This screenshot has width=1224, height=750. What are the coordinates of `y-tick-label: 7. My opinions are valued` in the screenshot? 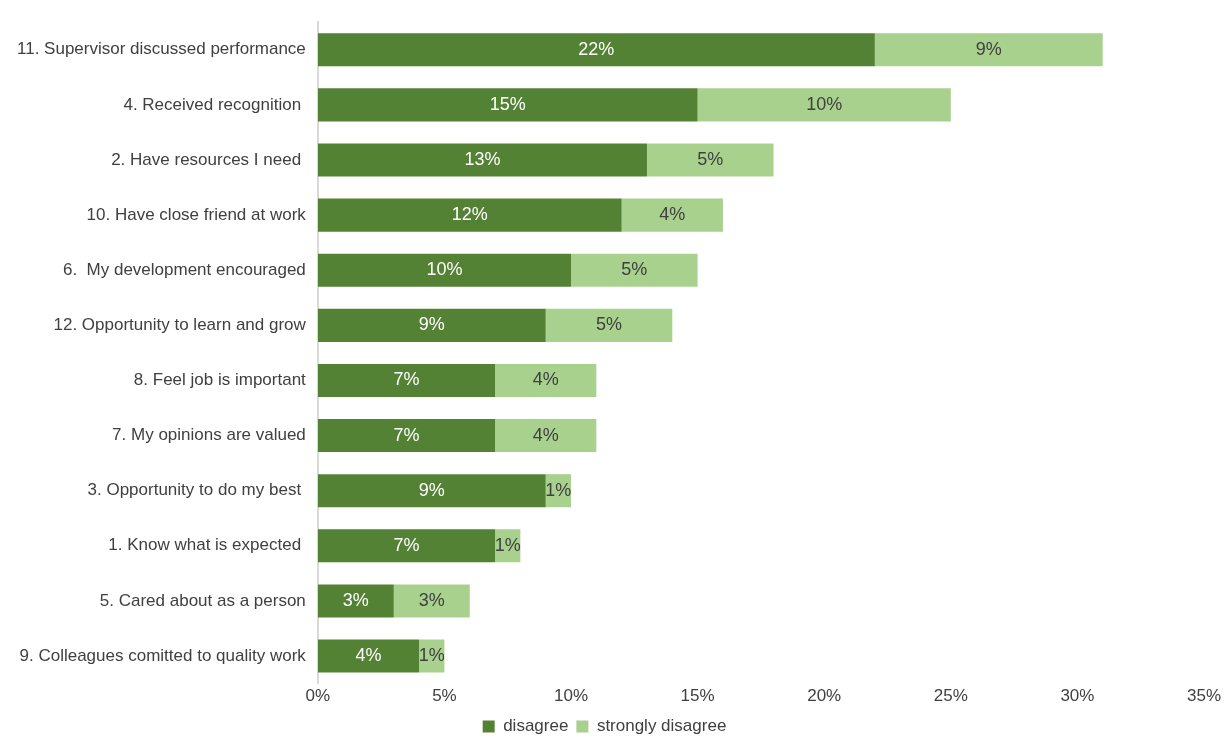 It's located at (209, 435).